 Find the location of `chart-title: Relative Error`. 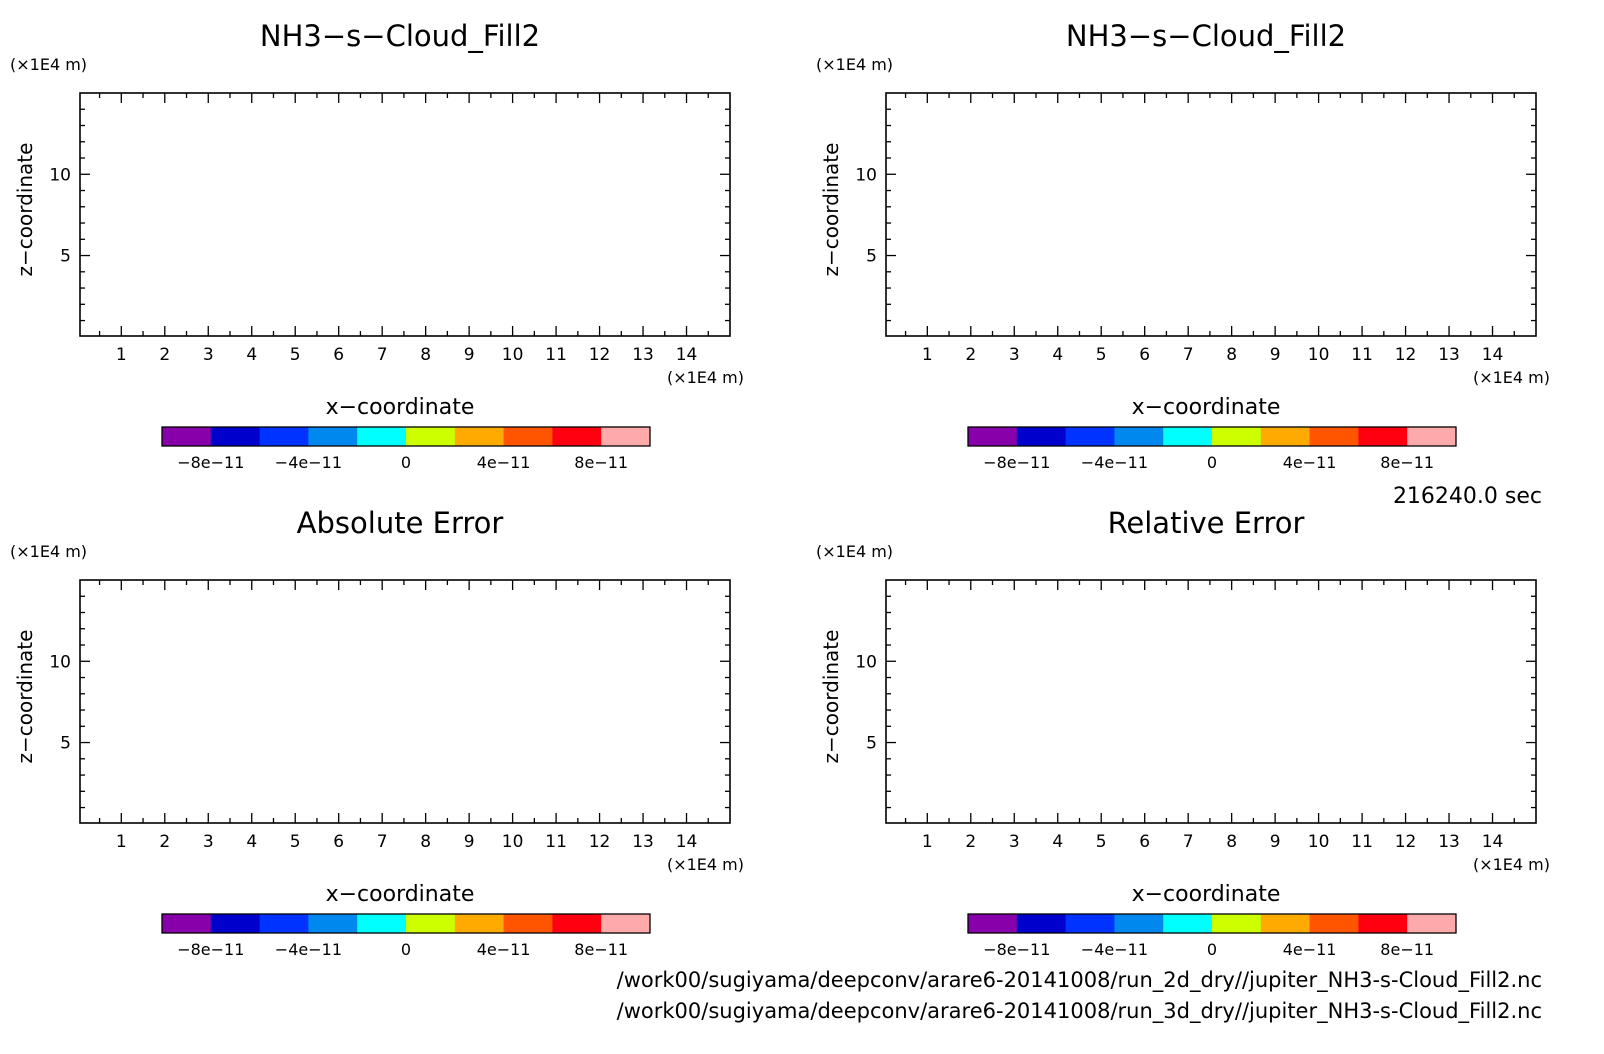

chart-title: Relative Error is located at coordinates (1206, 523).